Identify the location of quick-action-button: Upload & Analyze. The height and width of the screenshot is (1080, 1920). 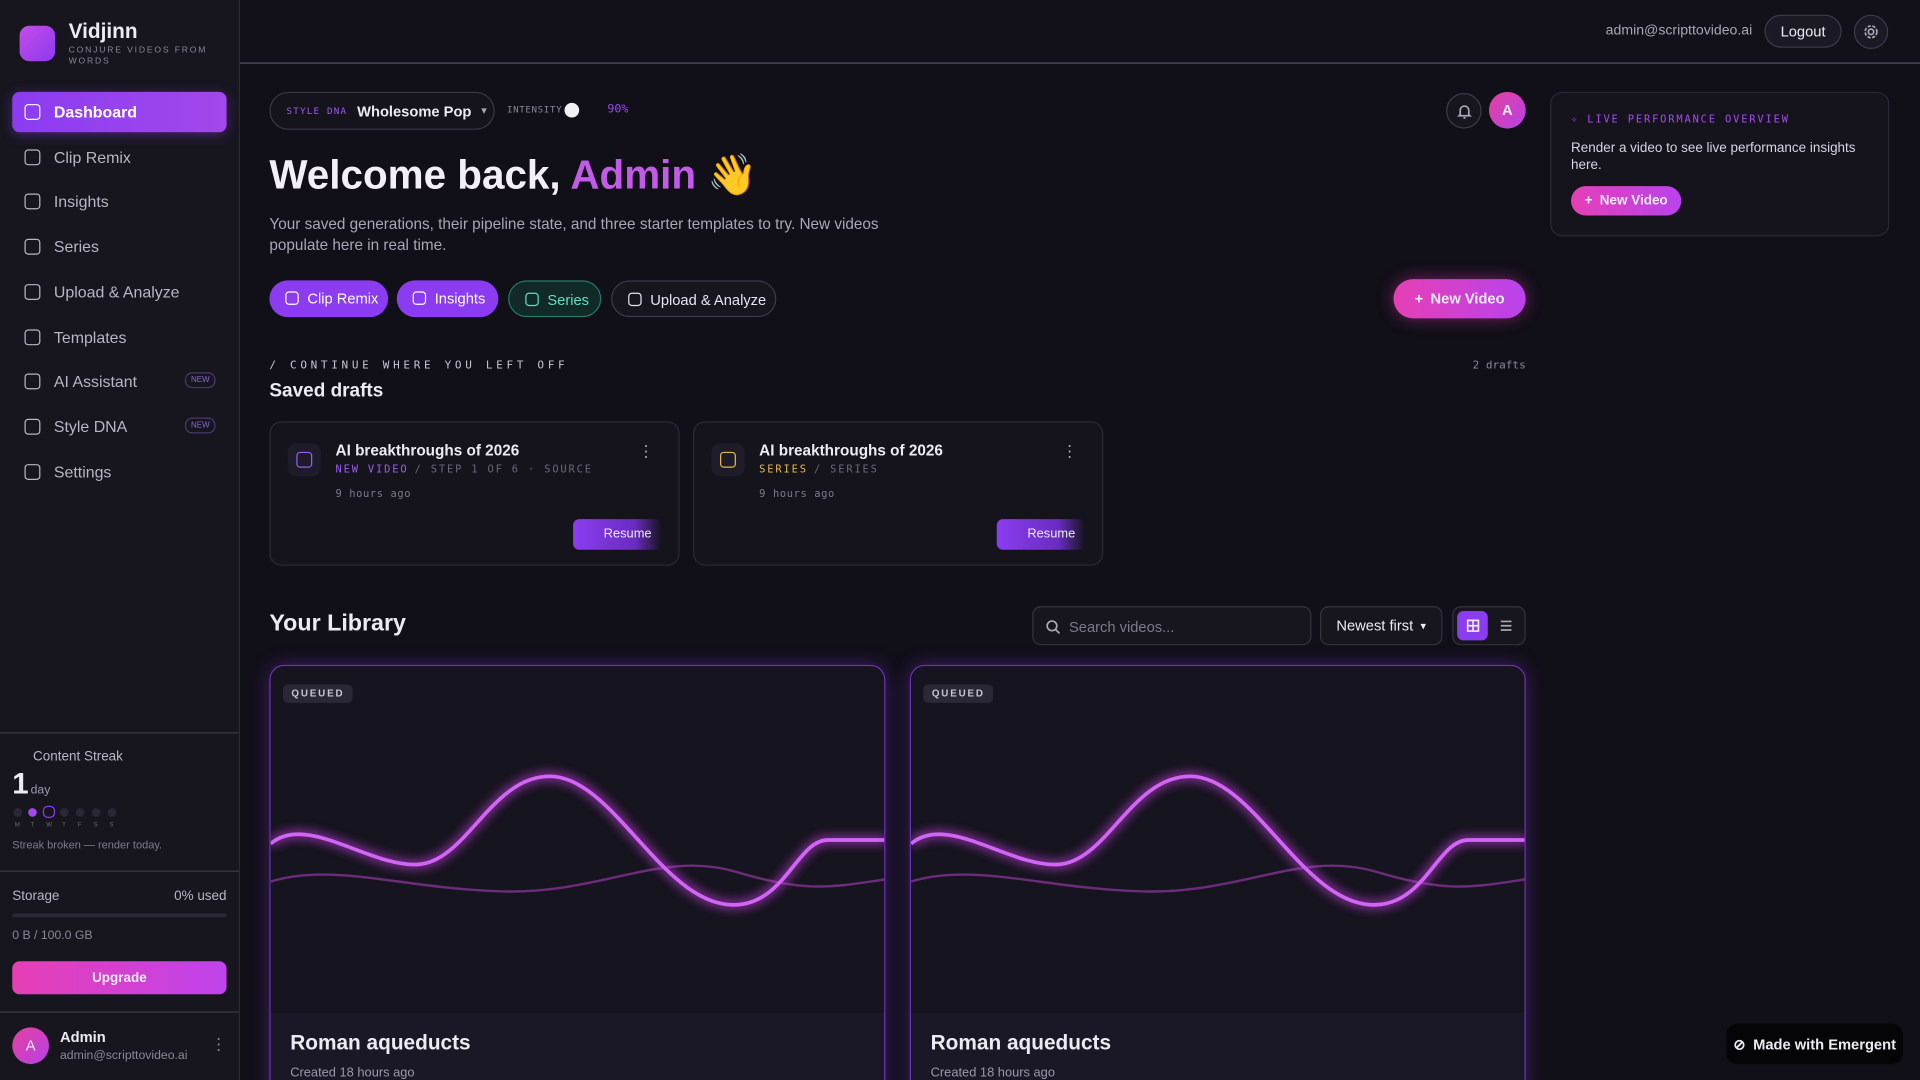
(694, 299).